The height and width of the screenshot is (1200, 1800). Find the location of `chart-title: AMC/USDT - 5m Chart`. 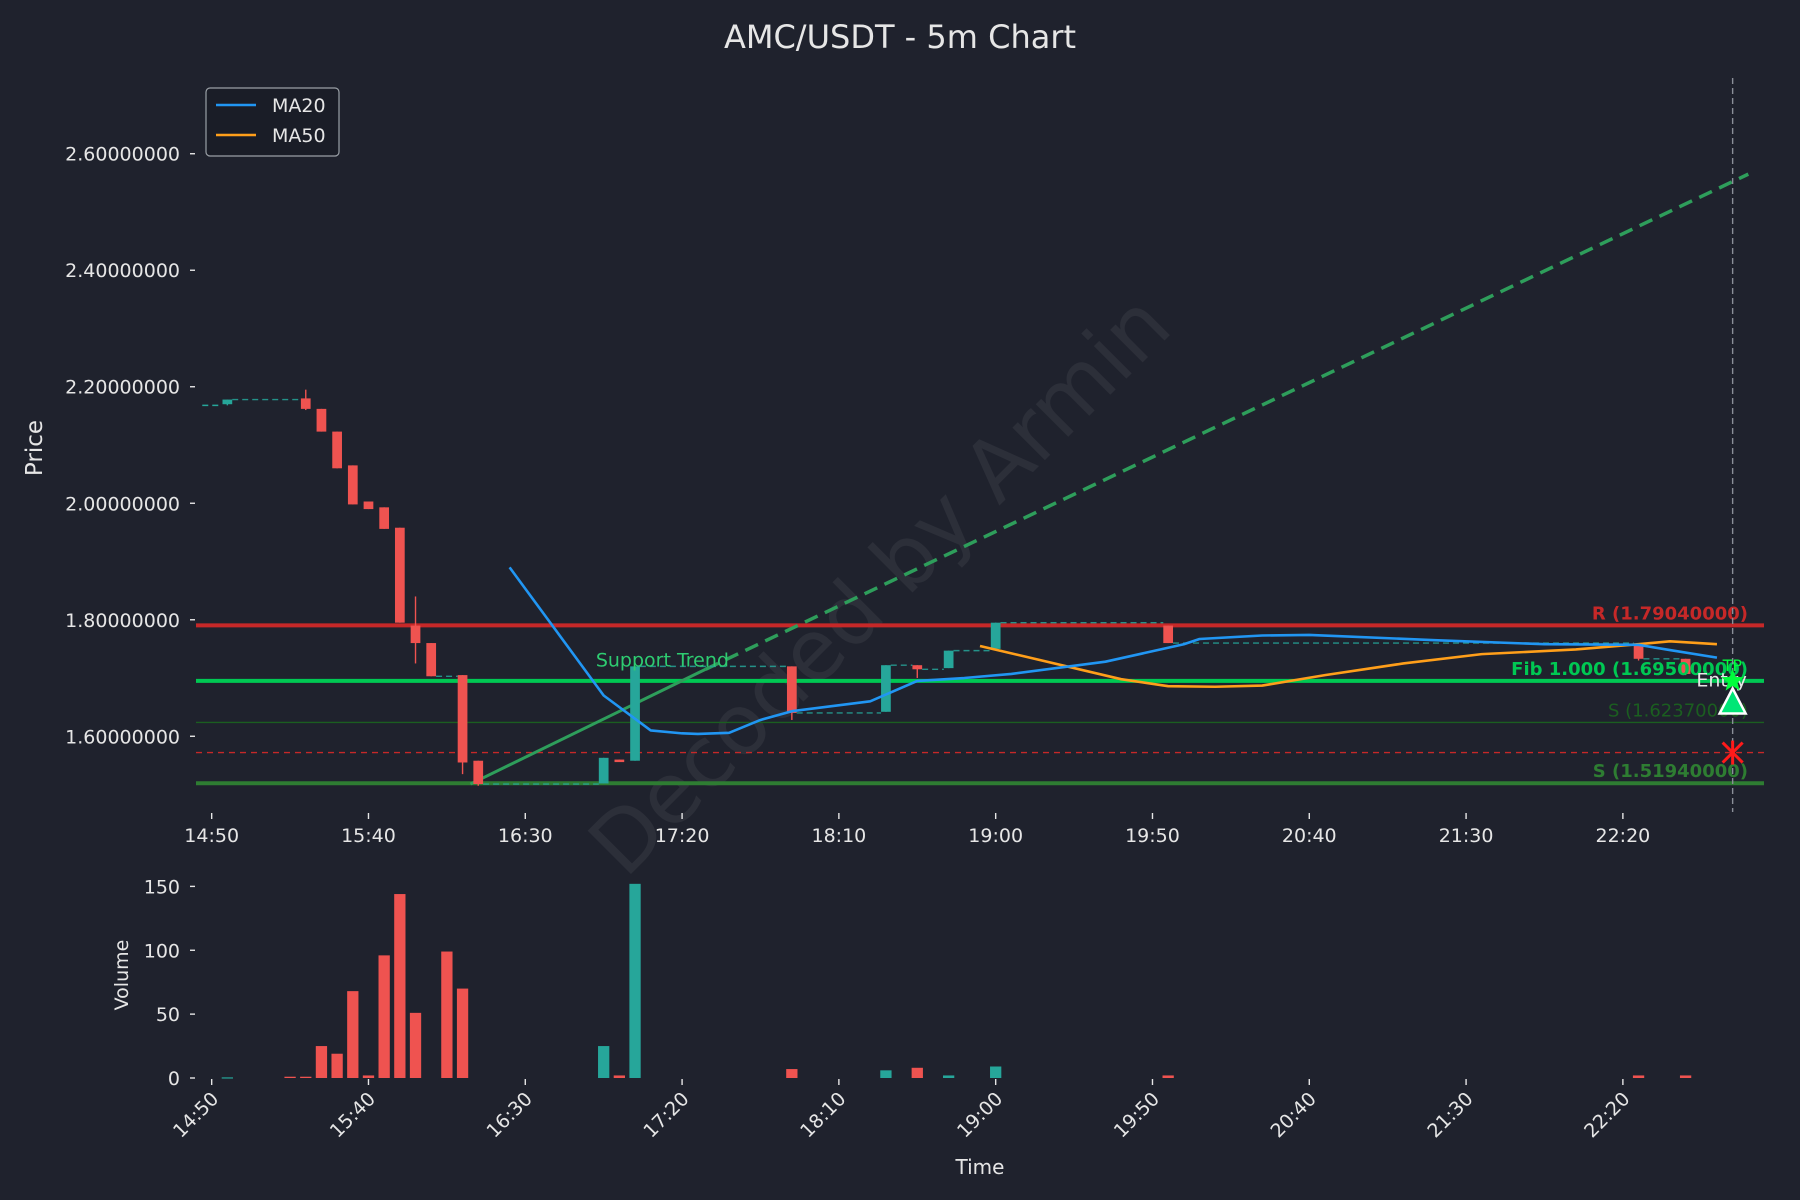

chart-title: AMC/USDT - 5m Chart is located at coordinates (900, 37).